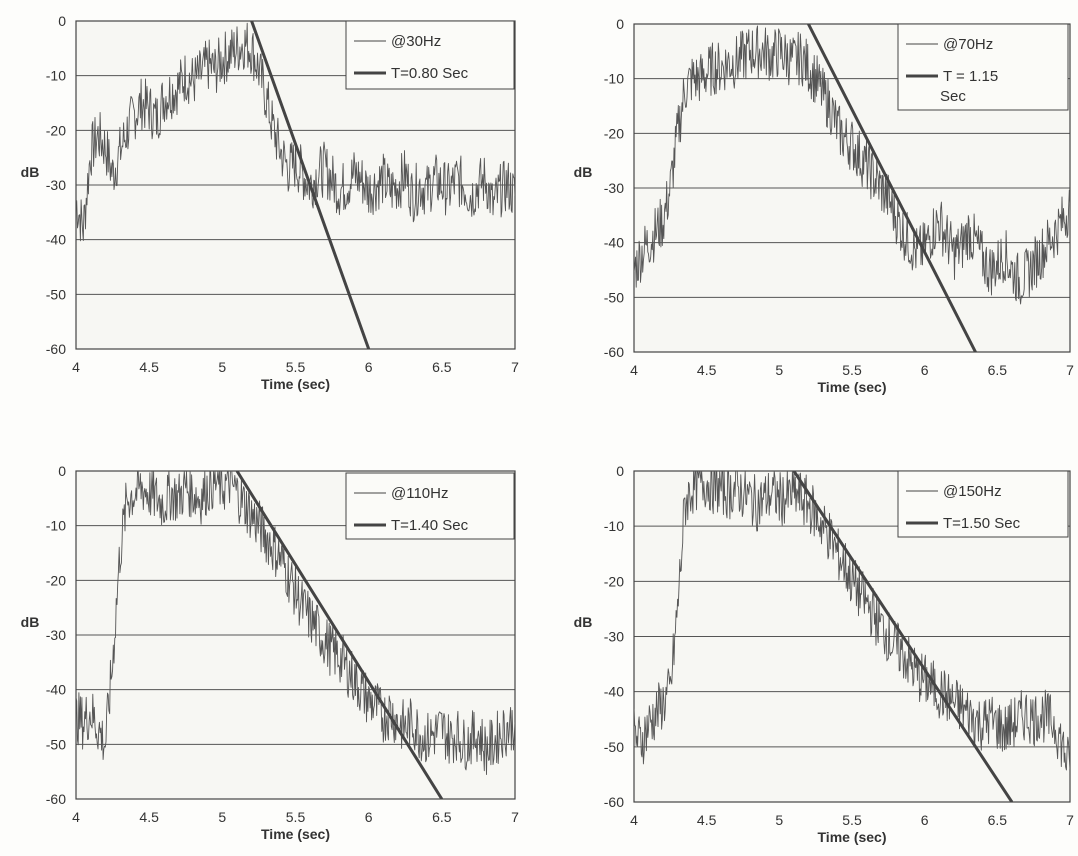 The width and height of the screenshot is (1078, 856). Describe the element at coordinates (430, 525) in the screenshot. I see `legend-label: T=1.40 Sec` at that location.